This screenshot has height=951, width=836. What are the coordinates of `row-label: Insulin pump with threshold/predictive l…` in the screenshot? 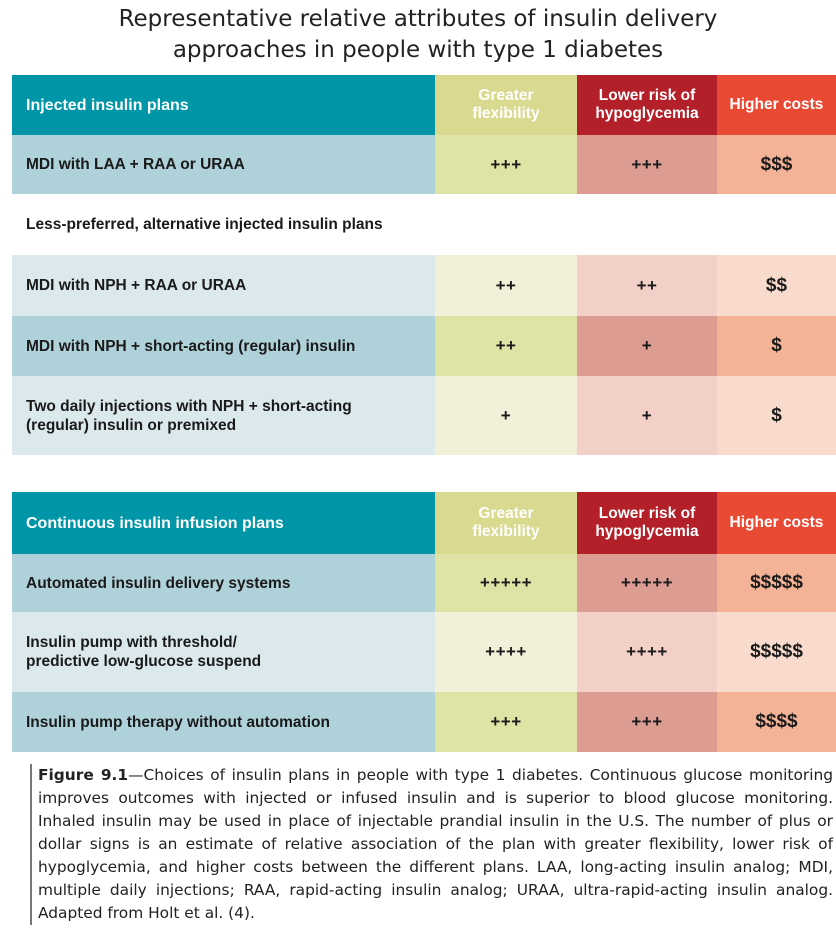 It's located at (223, 652).